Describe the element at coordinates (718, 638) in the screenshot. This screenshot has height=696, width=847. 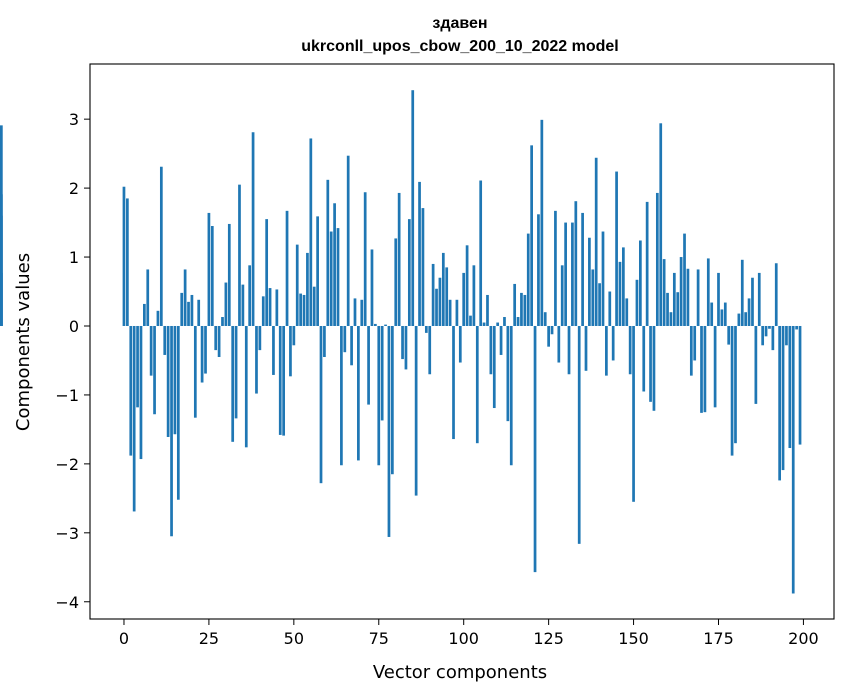
I see `x-tick-label: 175` at that location.